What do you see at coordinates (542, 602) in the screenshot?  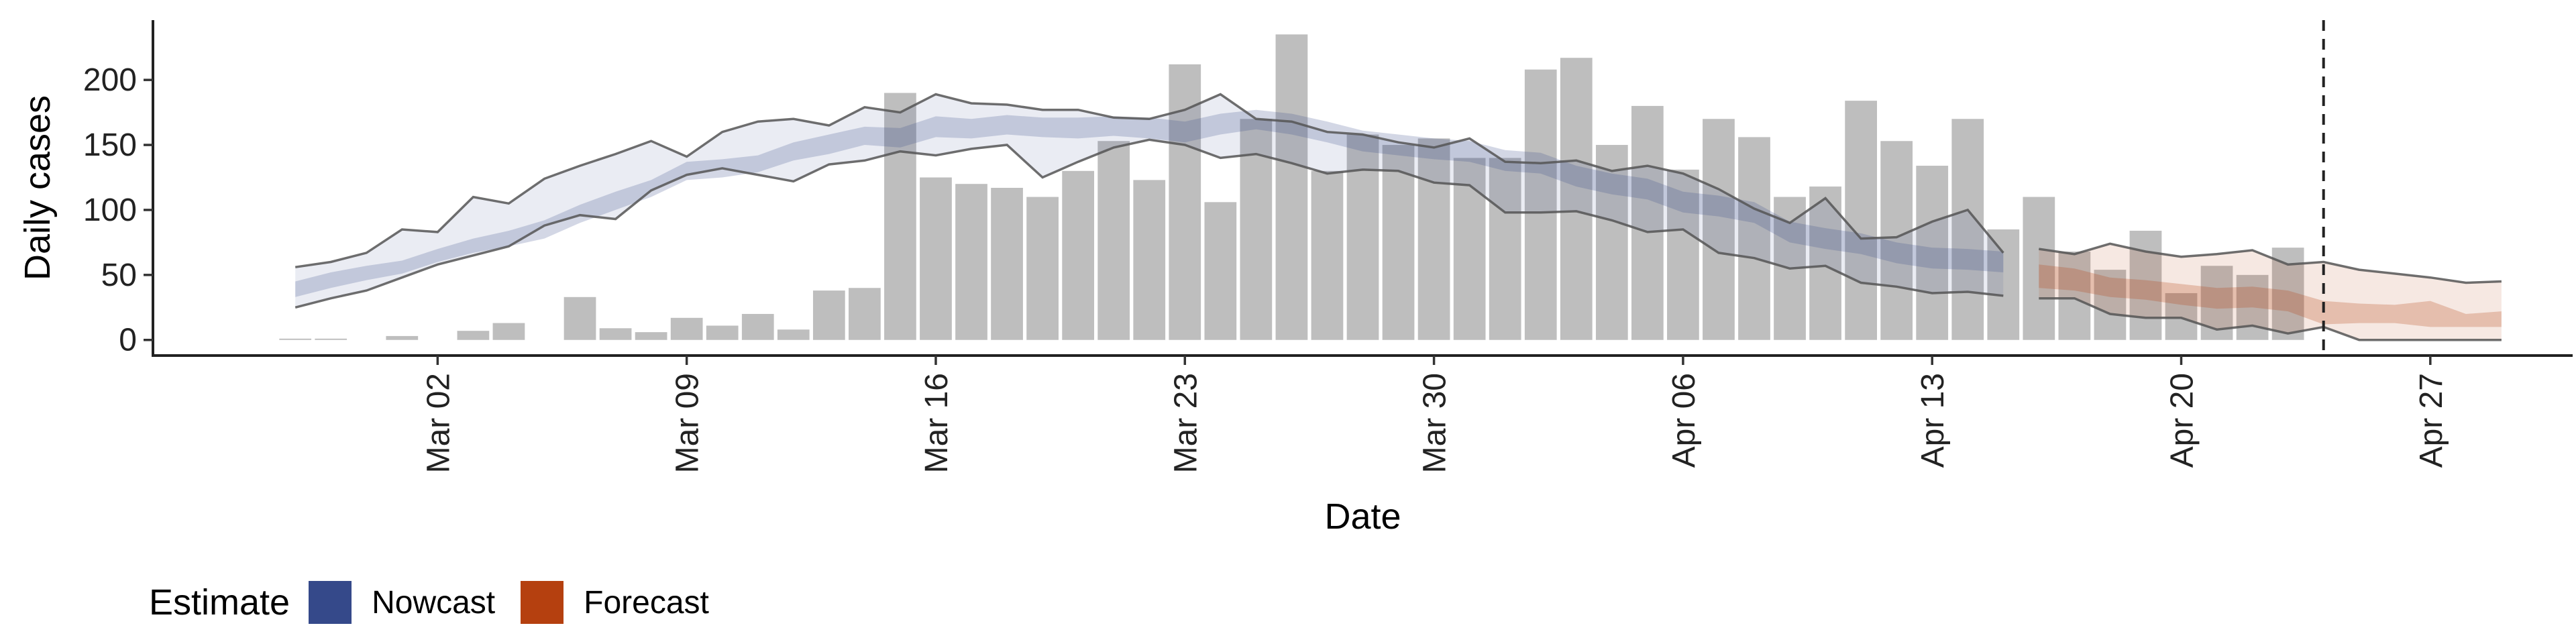 I see `legend-swatch-forecast` at bounding box center [542, 602].